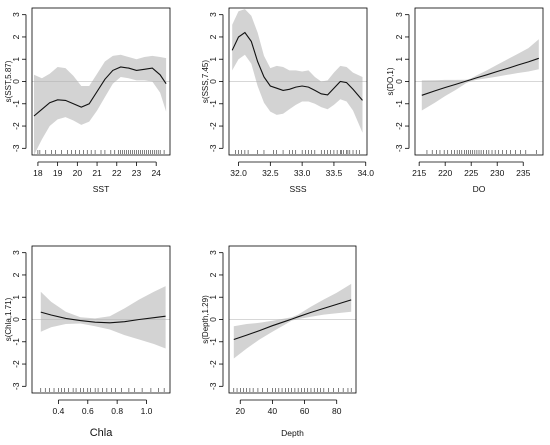  I want to click on x-tick-label: 235, so click(523, 173).